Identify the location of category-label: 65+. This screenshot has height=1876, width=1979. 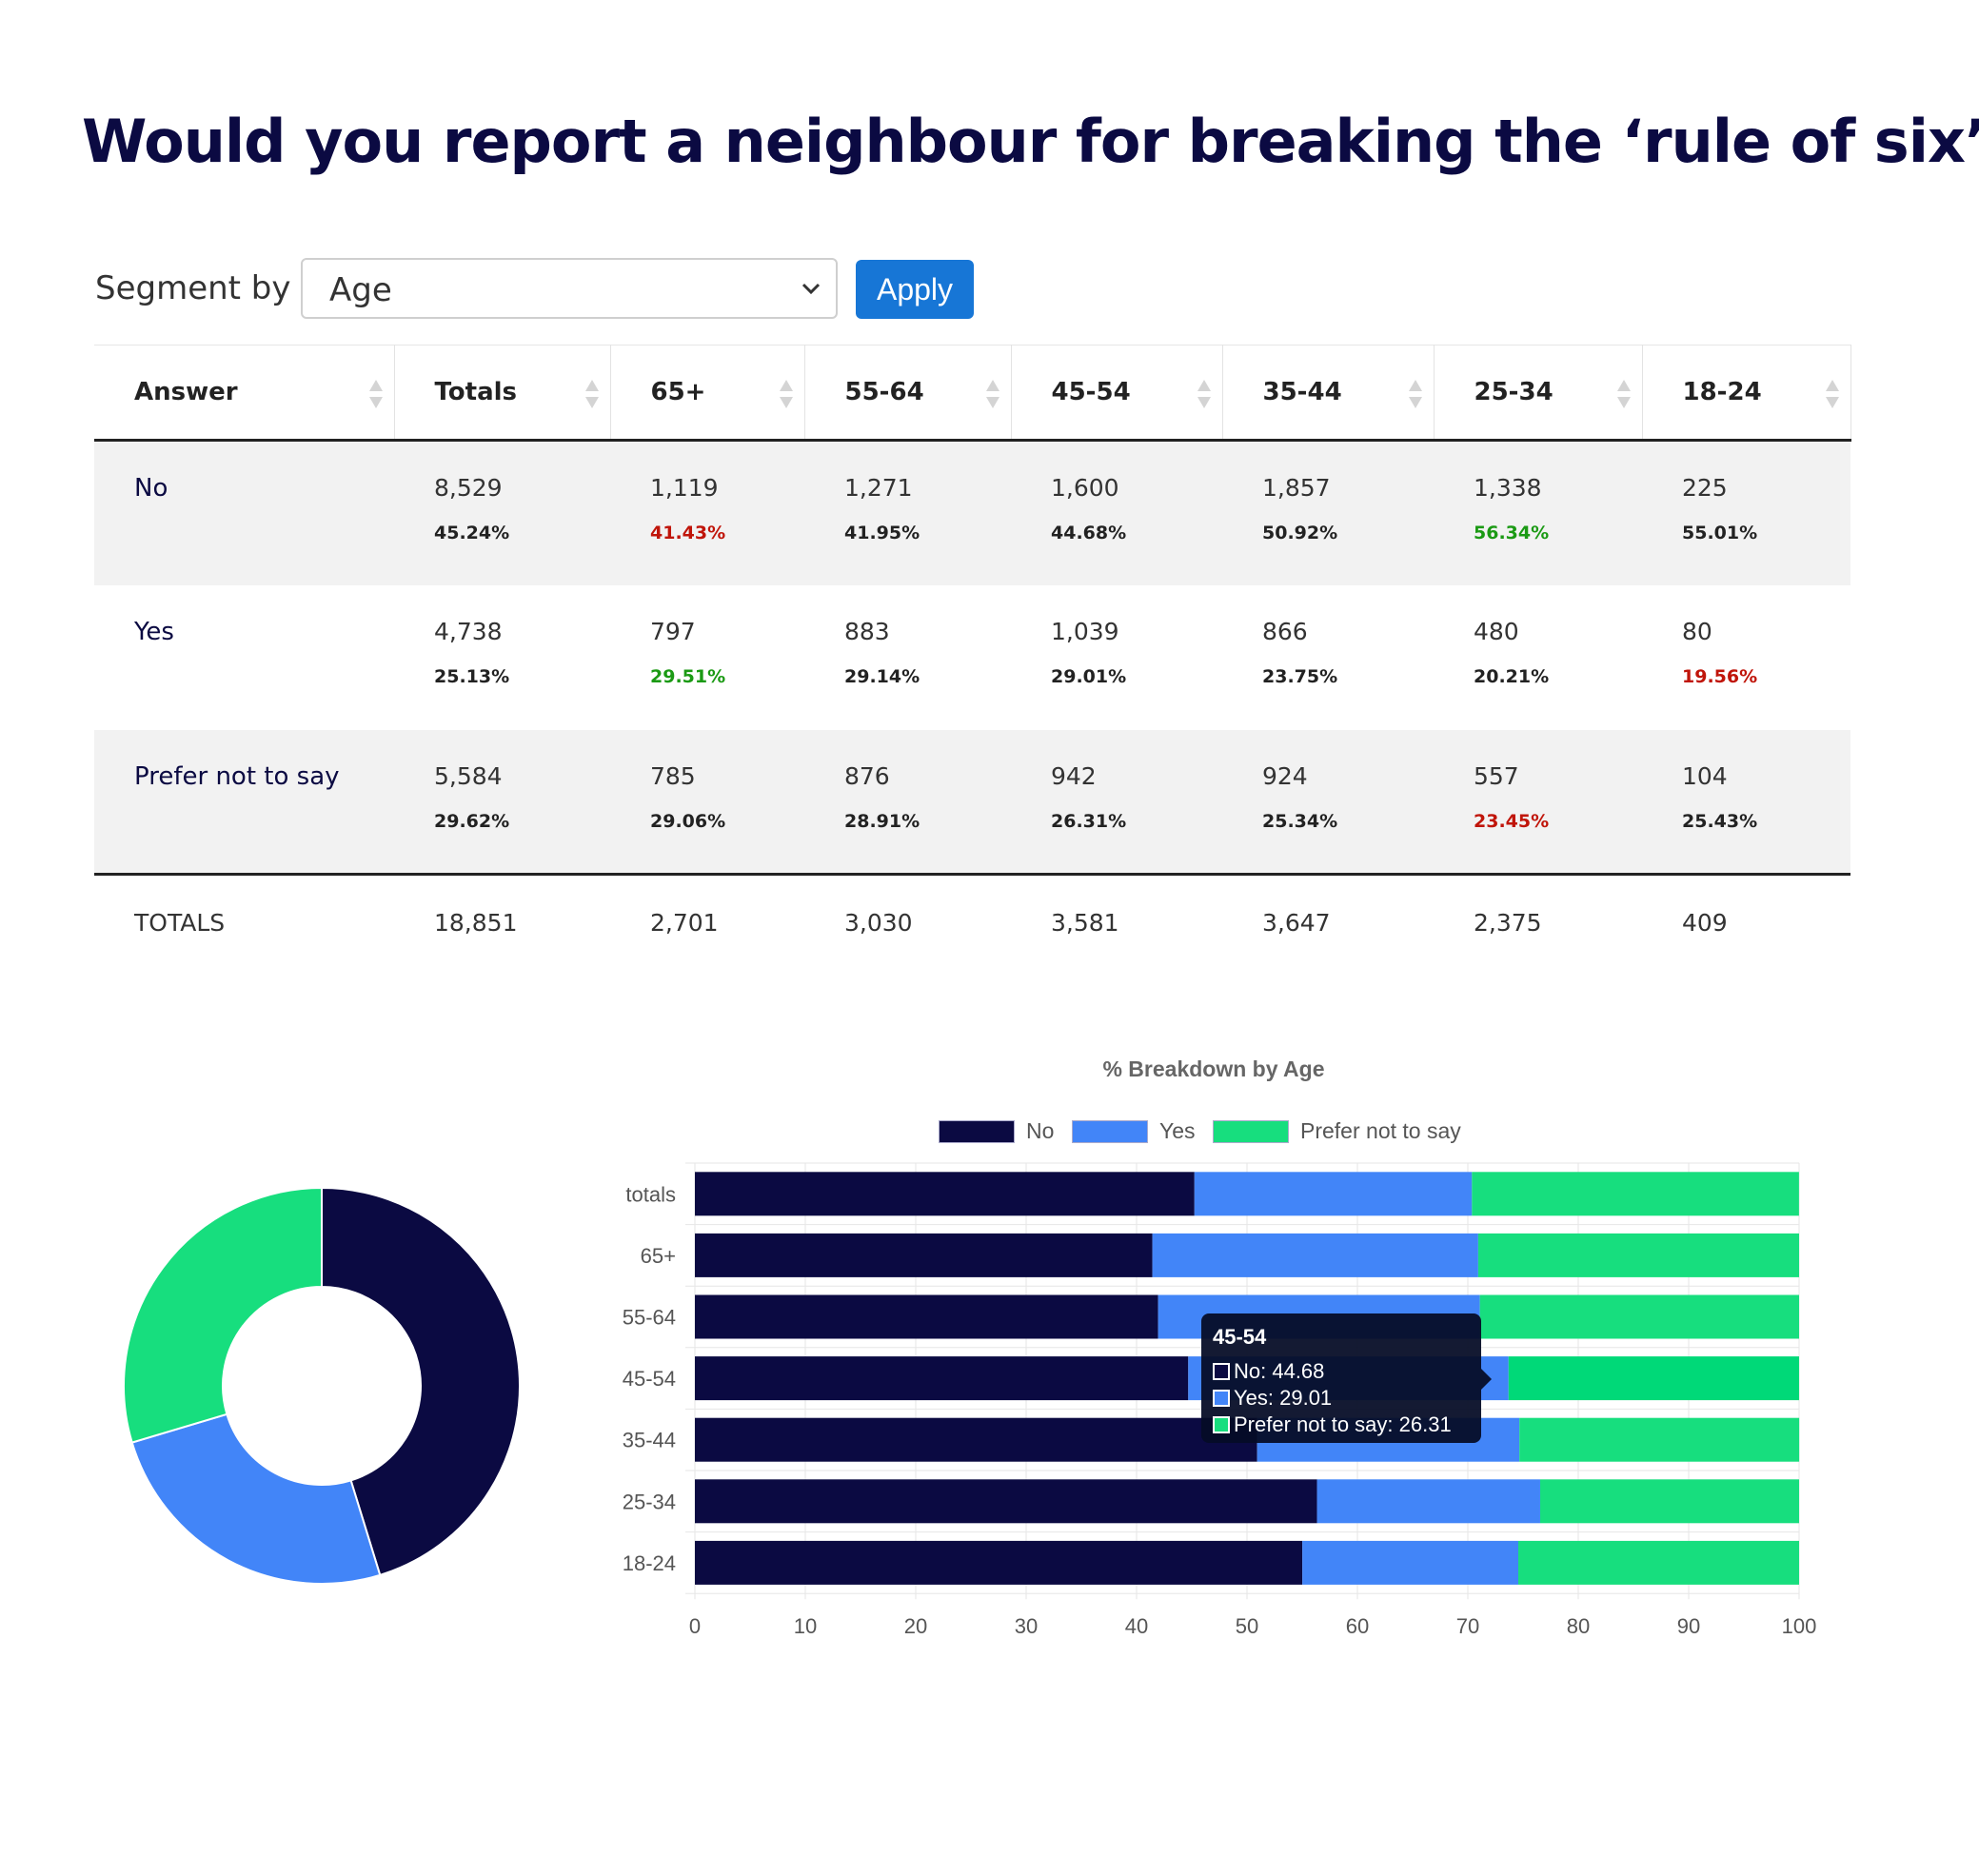
(658, 1256).